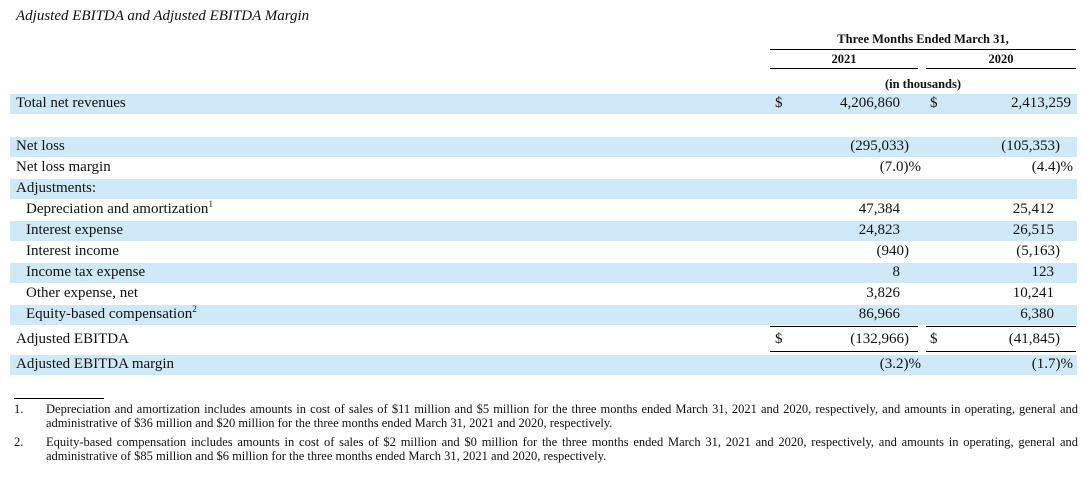 The image size is (1083, 486). Describe the element at coordinates (543, 252) in the screenshot. I see `table-row-interest-income: Interest income (940) (5,163)` at that location.